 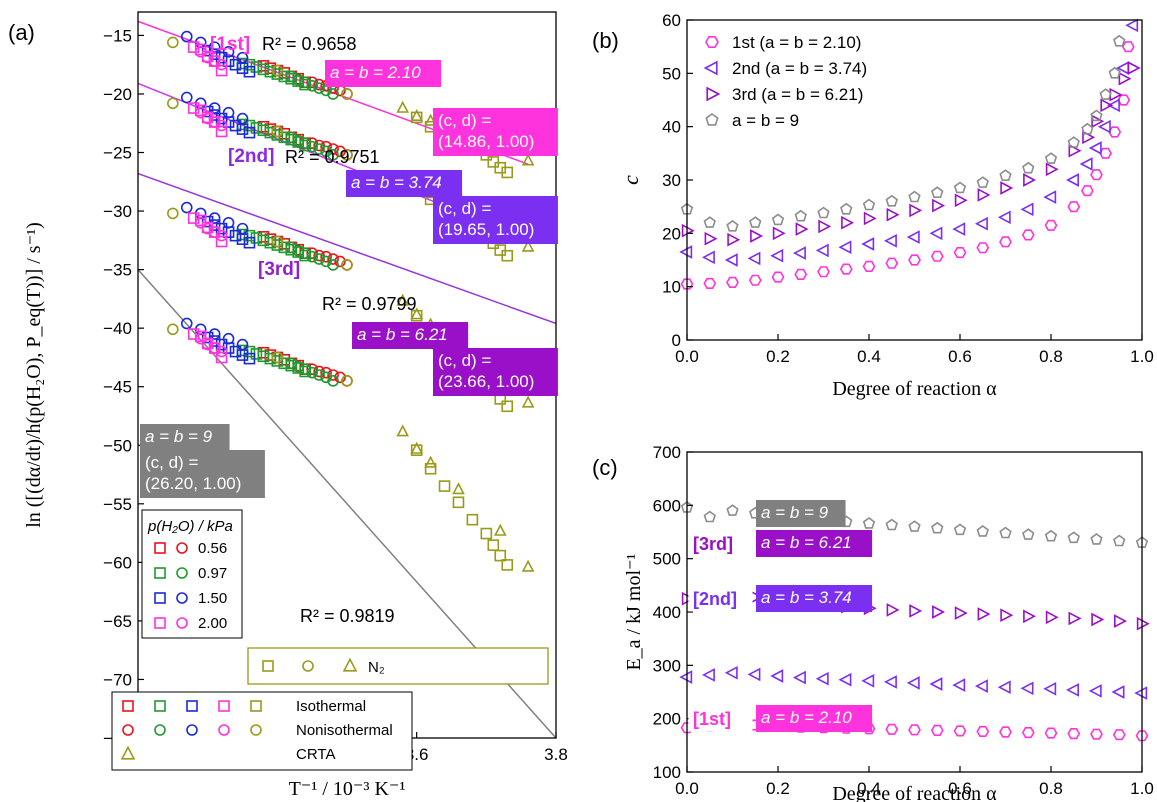 What do you see at coordinates (806, 542) in the screenshot?
I see `annotation-param: a = b = 6.21` at bounding box center [806, 542].